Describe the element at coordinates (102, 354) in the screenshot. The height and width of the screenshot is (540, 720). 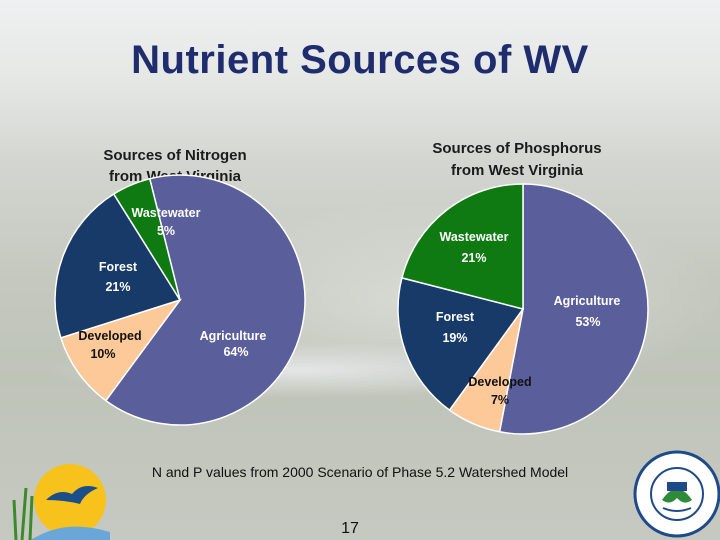
I see `slice-value-developed: 10%` at that location.